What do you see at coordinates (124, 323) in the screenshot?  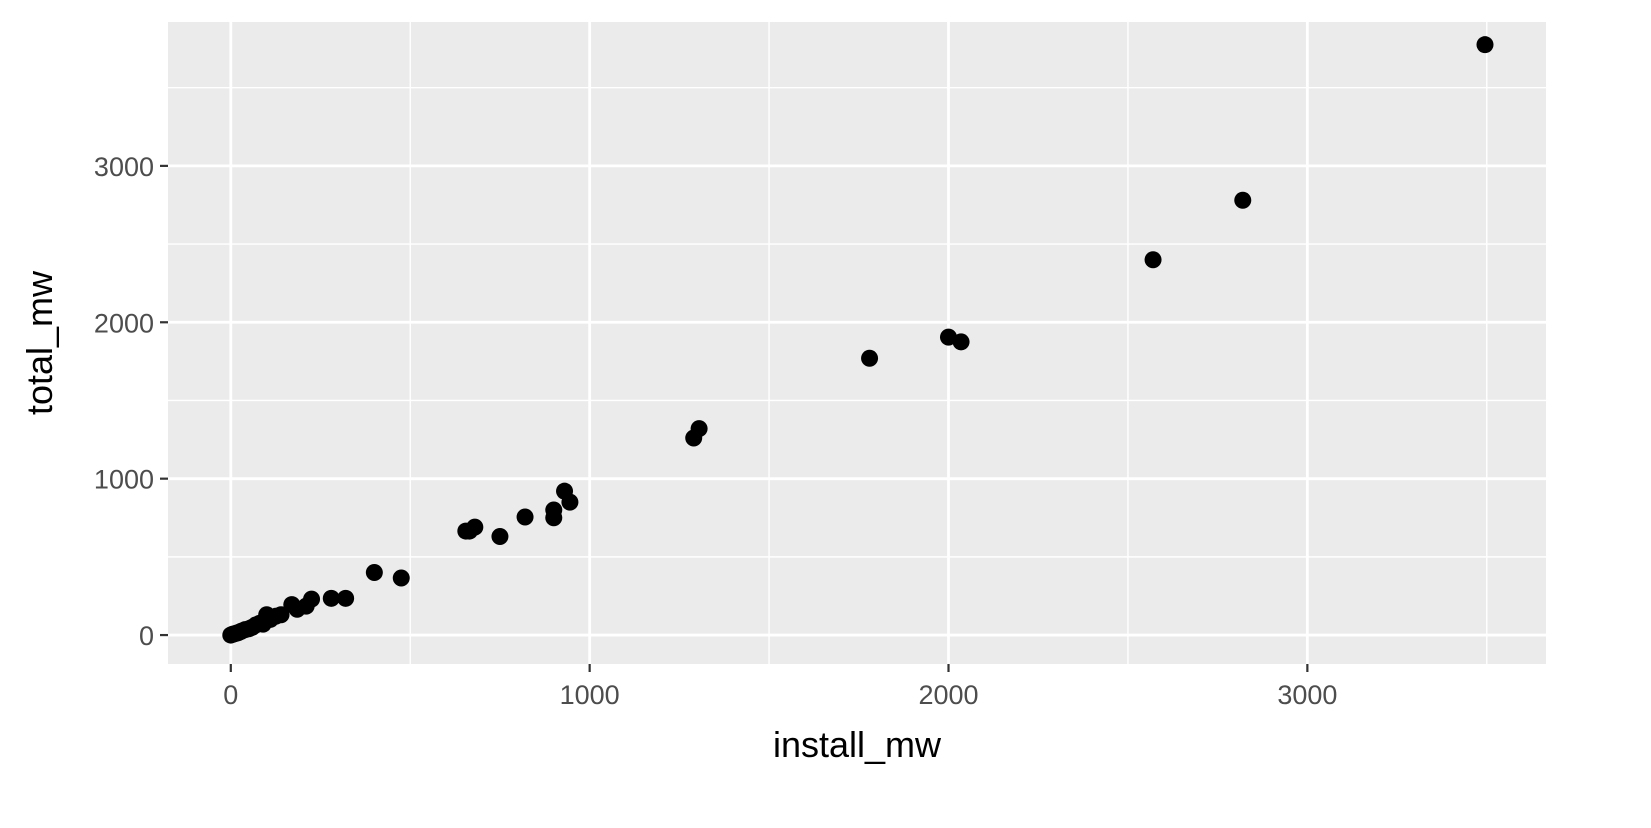 I see `y-tick-label: 2000` at bounding box center [124, 323].